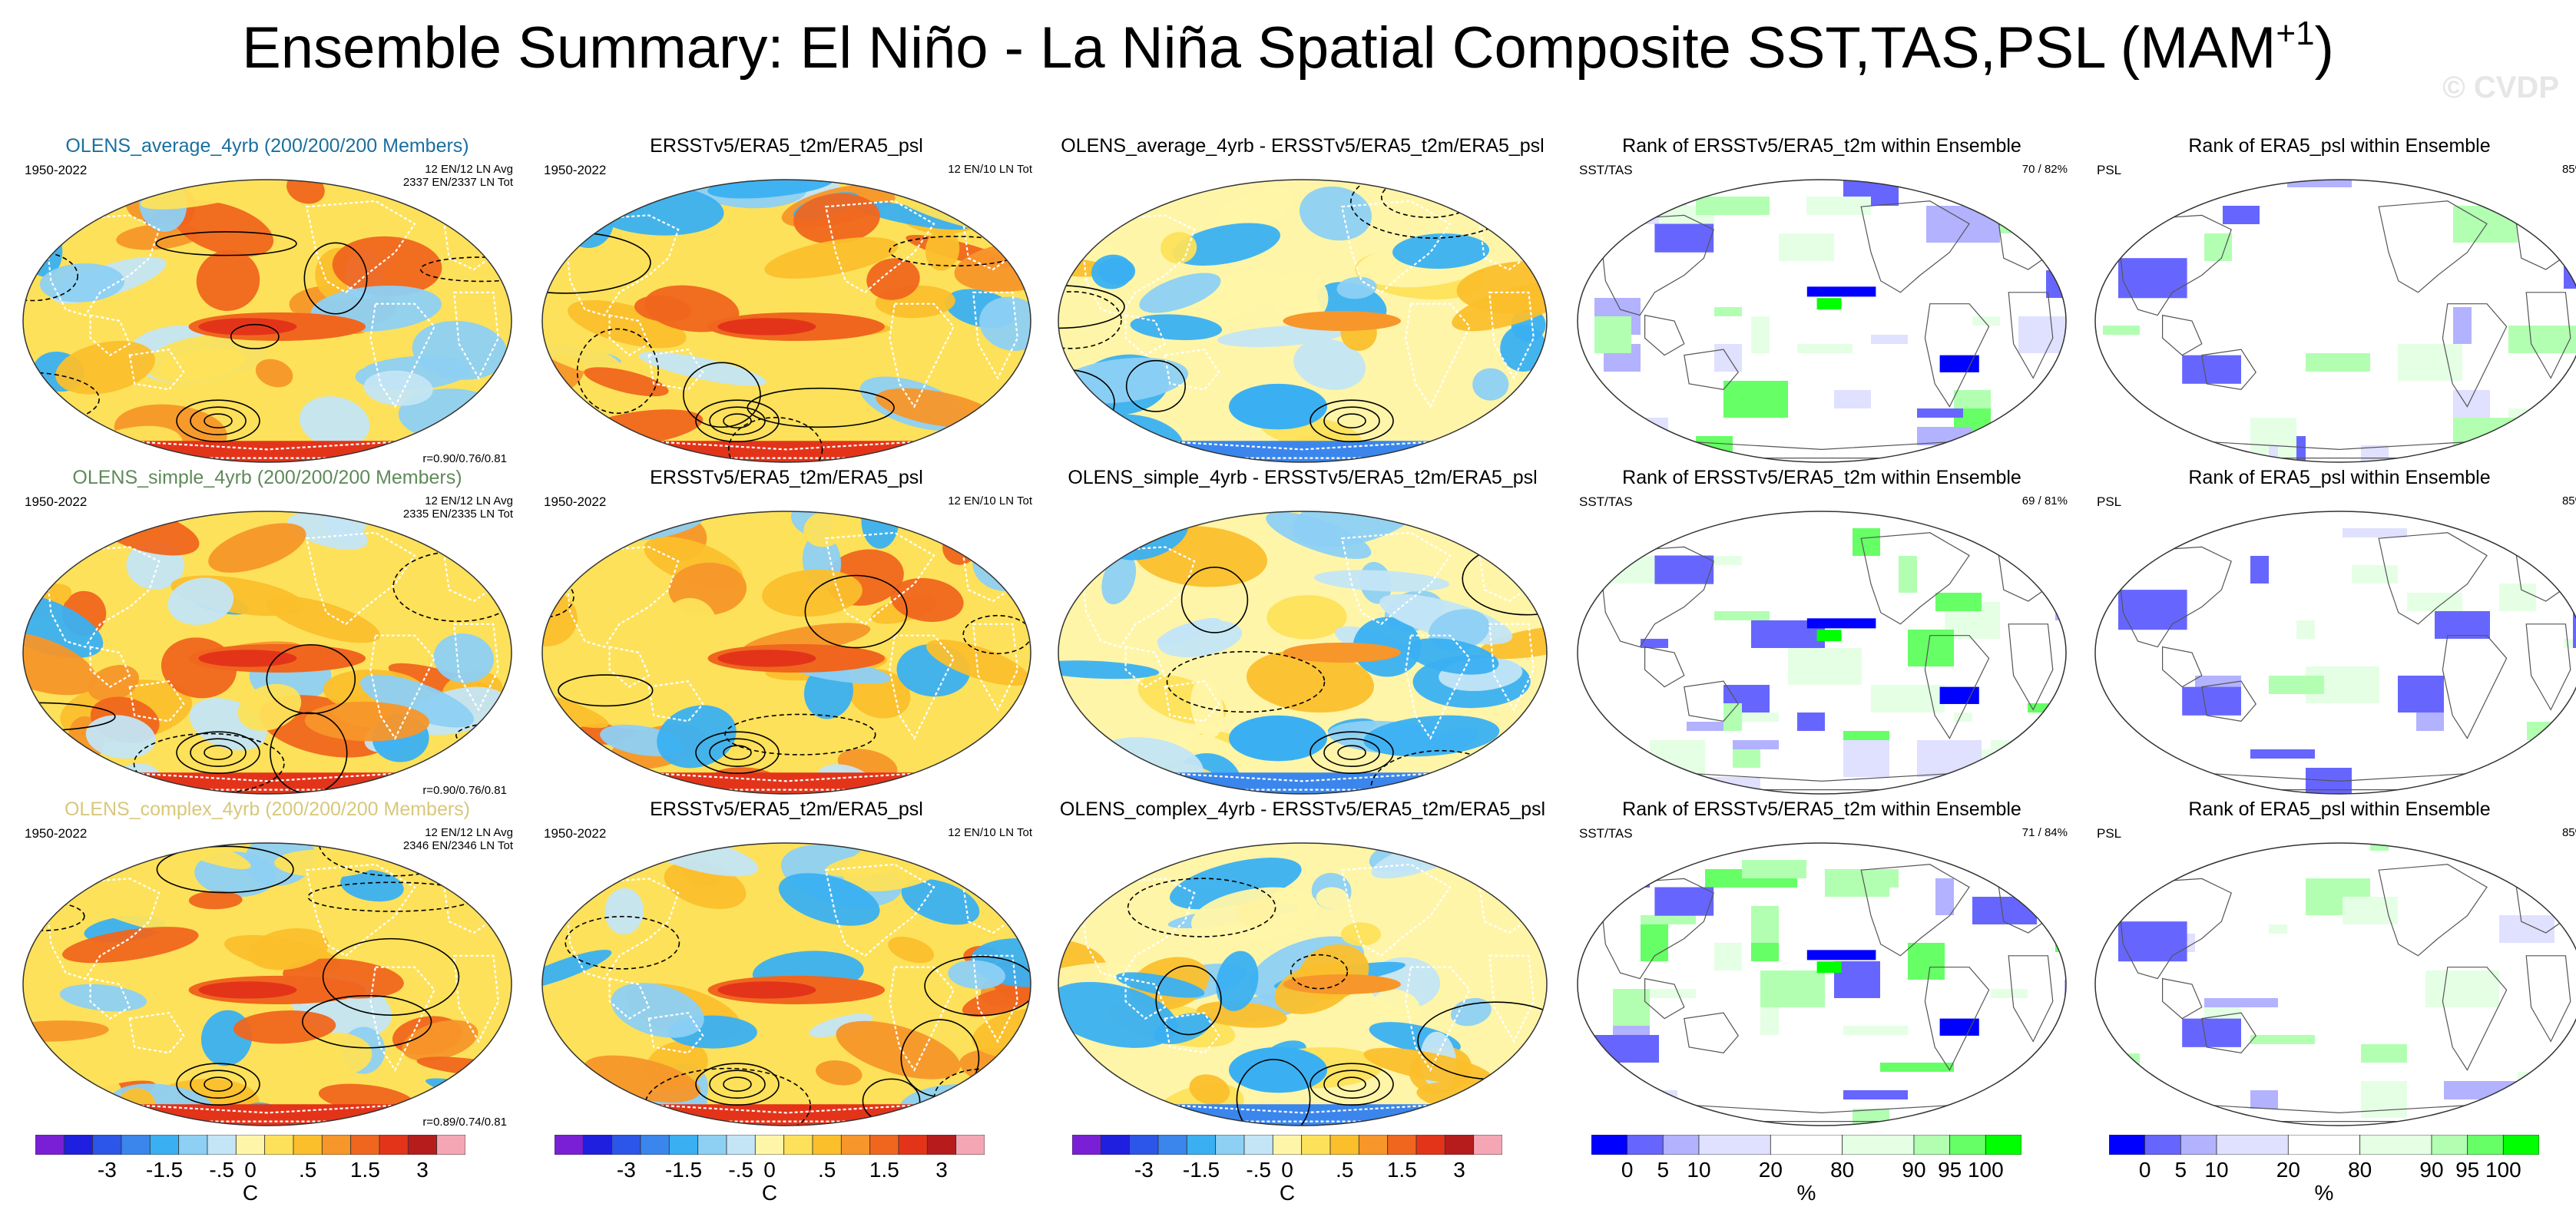 This screenshot has height=1220, width=2576. What do you see at coordinates (2295, 33) in the screenshot?
I see `main-title-superscript: +1` at bounding box center [2295, 33].